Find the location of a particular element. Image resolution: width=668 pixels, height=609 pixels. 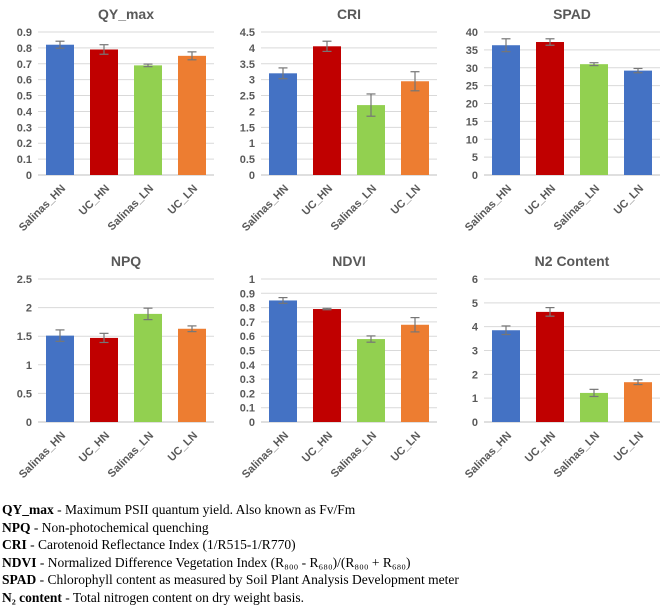

y-tick-label: 6 is located at coordinates (475, 280).